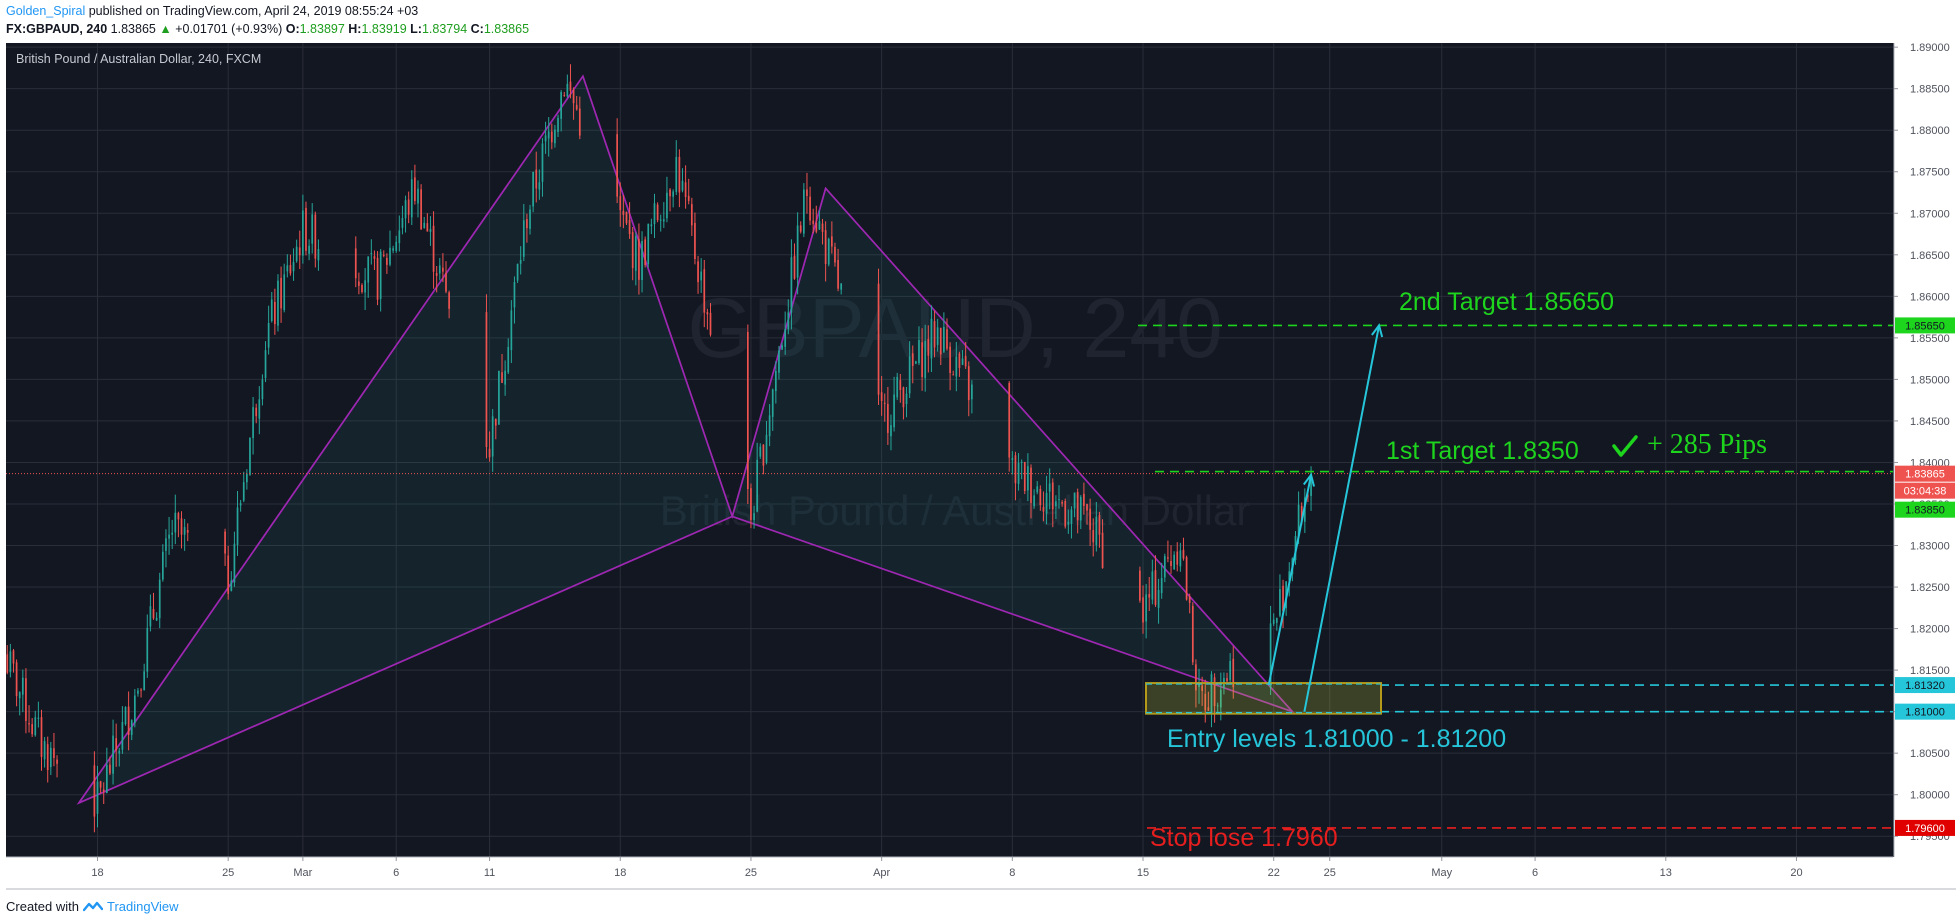 This screenshot has width=1956, height=924. Describe the element at coordinates (1274, 873) in the screenshot. I see `time-tick-label: 22` at that location.